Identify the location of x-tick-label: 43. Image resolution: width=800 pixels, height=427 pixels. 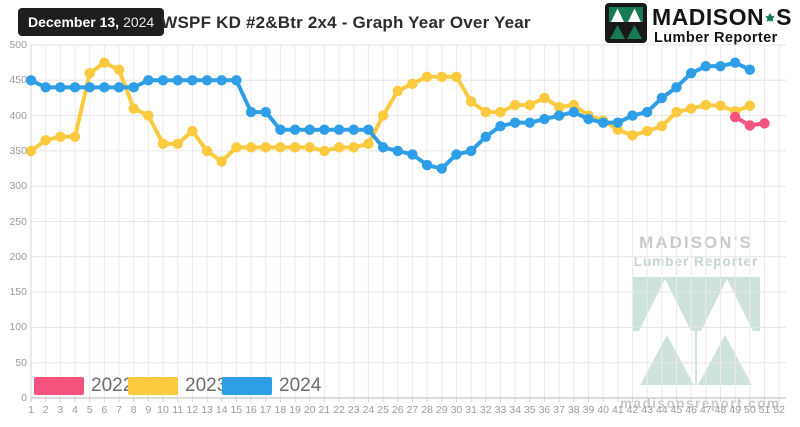
(647, 410).